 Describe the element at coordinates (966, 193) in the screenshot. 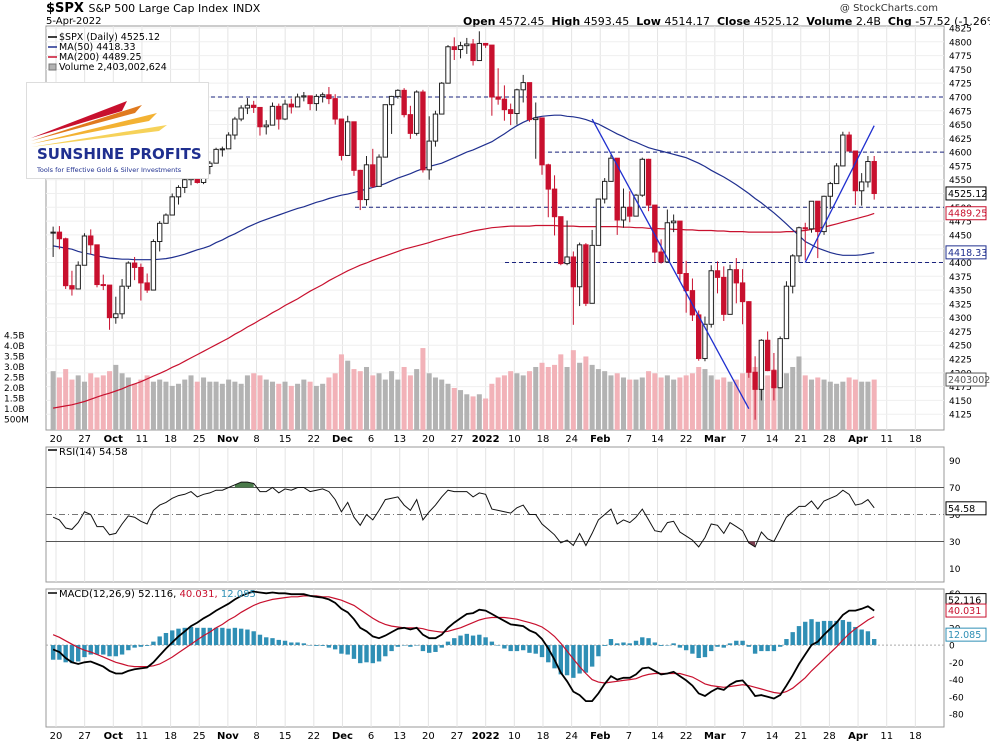

I see `last-price-tag-box` at that location.